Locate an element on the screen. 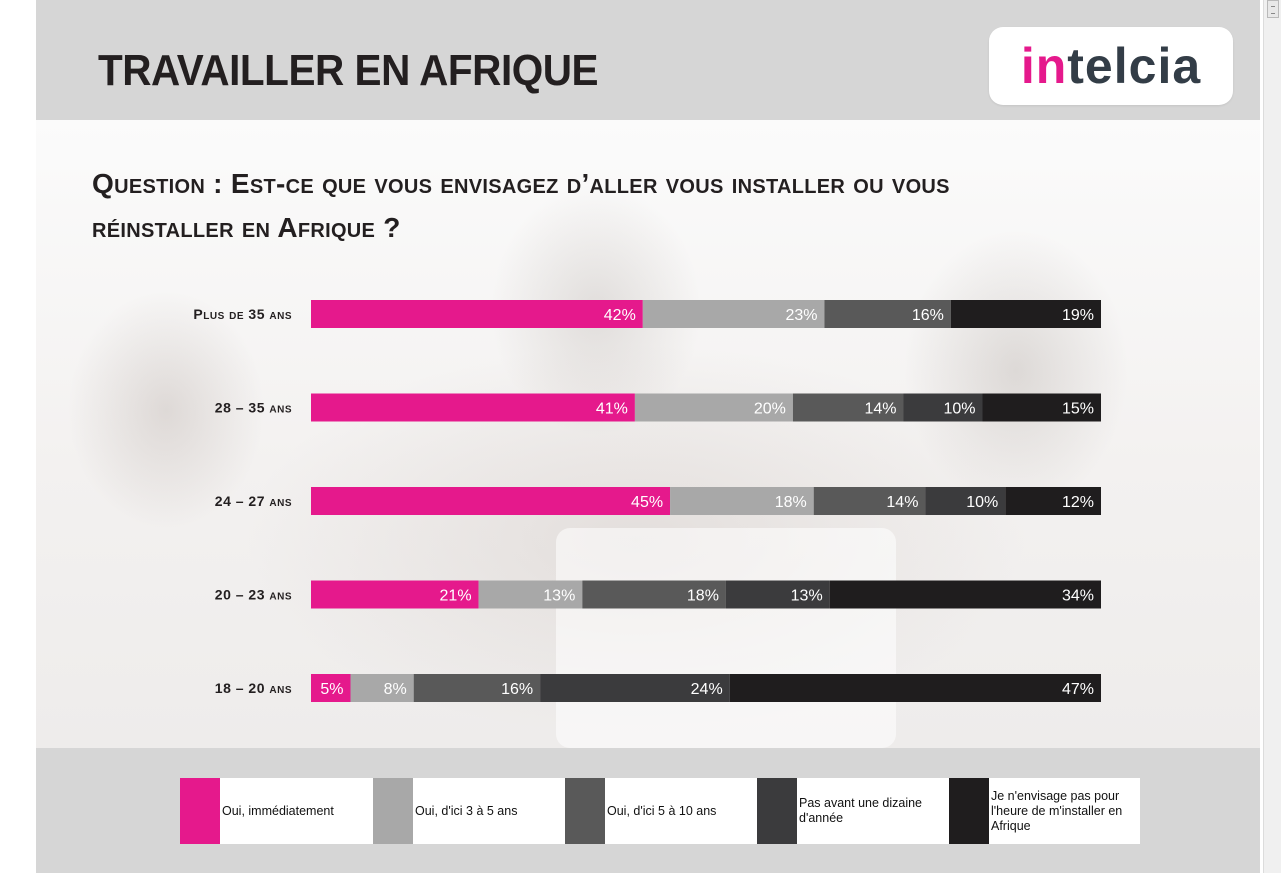  bar-value-label: 15% is located at coordinates (1078, 409).